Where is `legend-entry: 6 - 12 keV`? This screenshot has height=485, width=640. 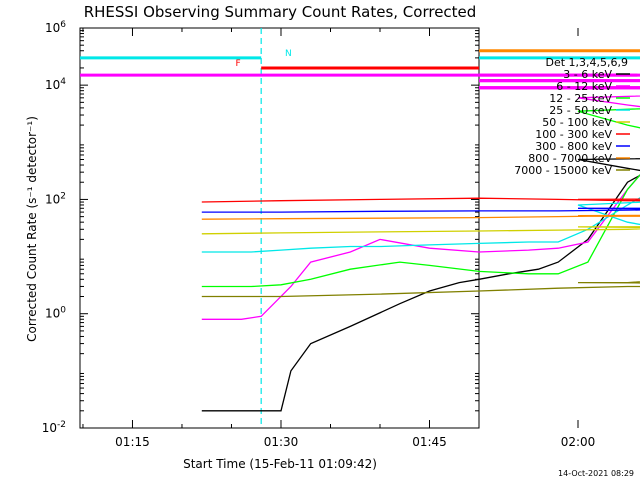 legend-entry: 6 - 12 keV is located at coordinates (584, 86).